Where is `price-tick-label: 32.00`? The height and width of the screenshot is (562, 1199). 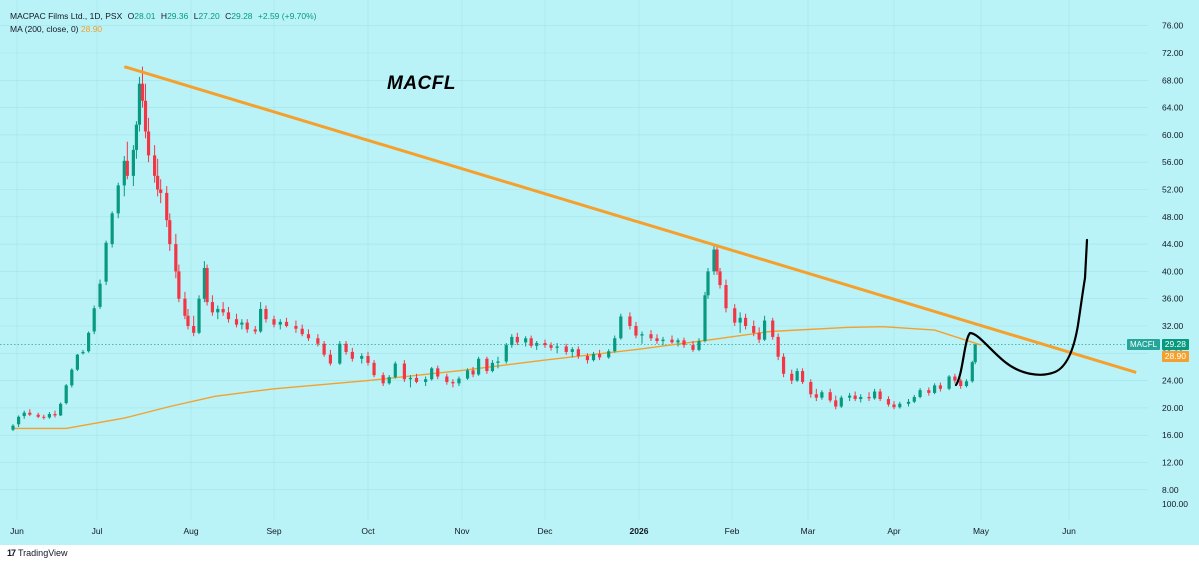 price-tick-label: 32.00 is located at coordinates (1173, 326).